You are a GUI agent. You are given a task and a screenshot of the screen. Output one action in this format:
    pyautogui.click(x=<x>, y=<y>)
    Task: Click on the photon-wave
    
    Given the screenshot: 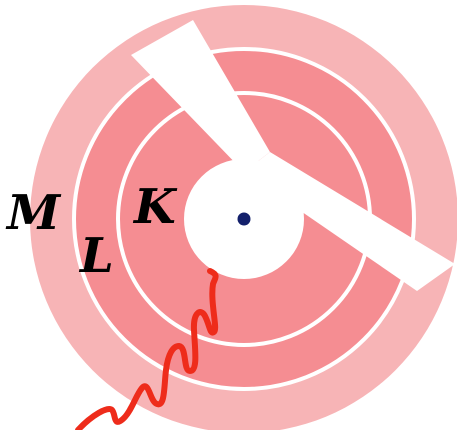 What is the action you would take?
    pyautogui.click(x=147, y=349)
    